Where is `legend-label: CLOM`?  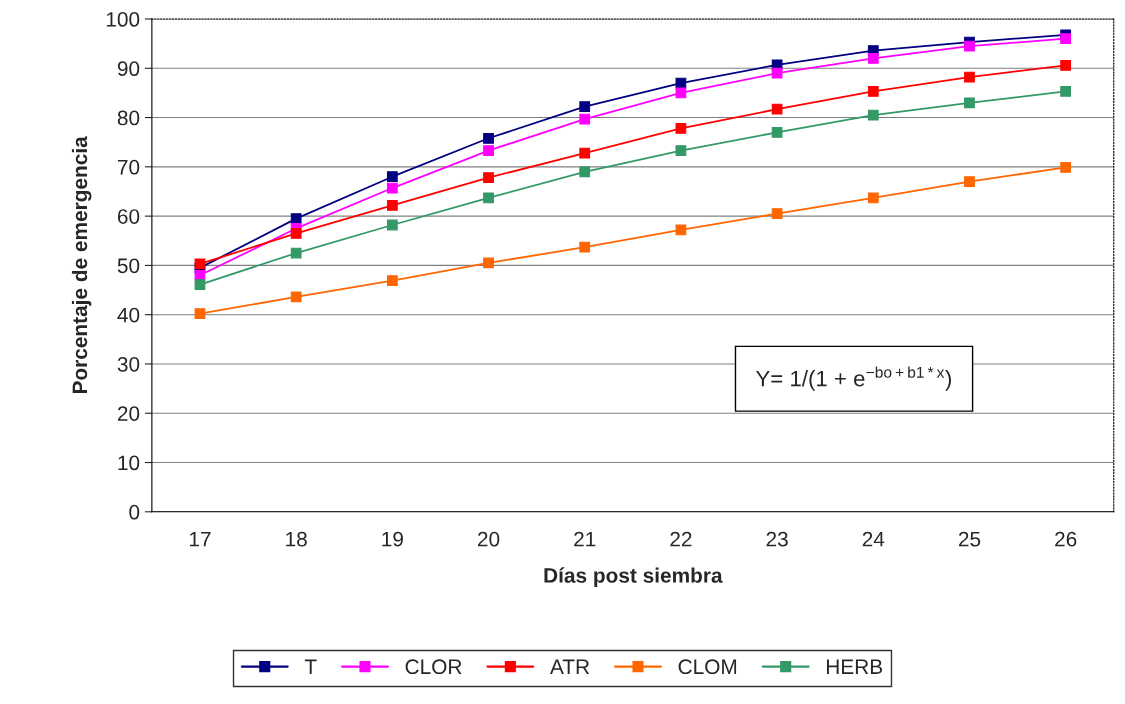
legend-label: CLOM is located at coordinates (707, 667).